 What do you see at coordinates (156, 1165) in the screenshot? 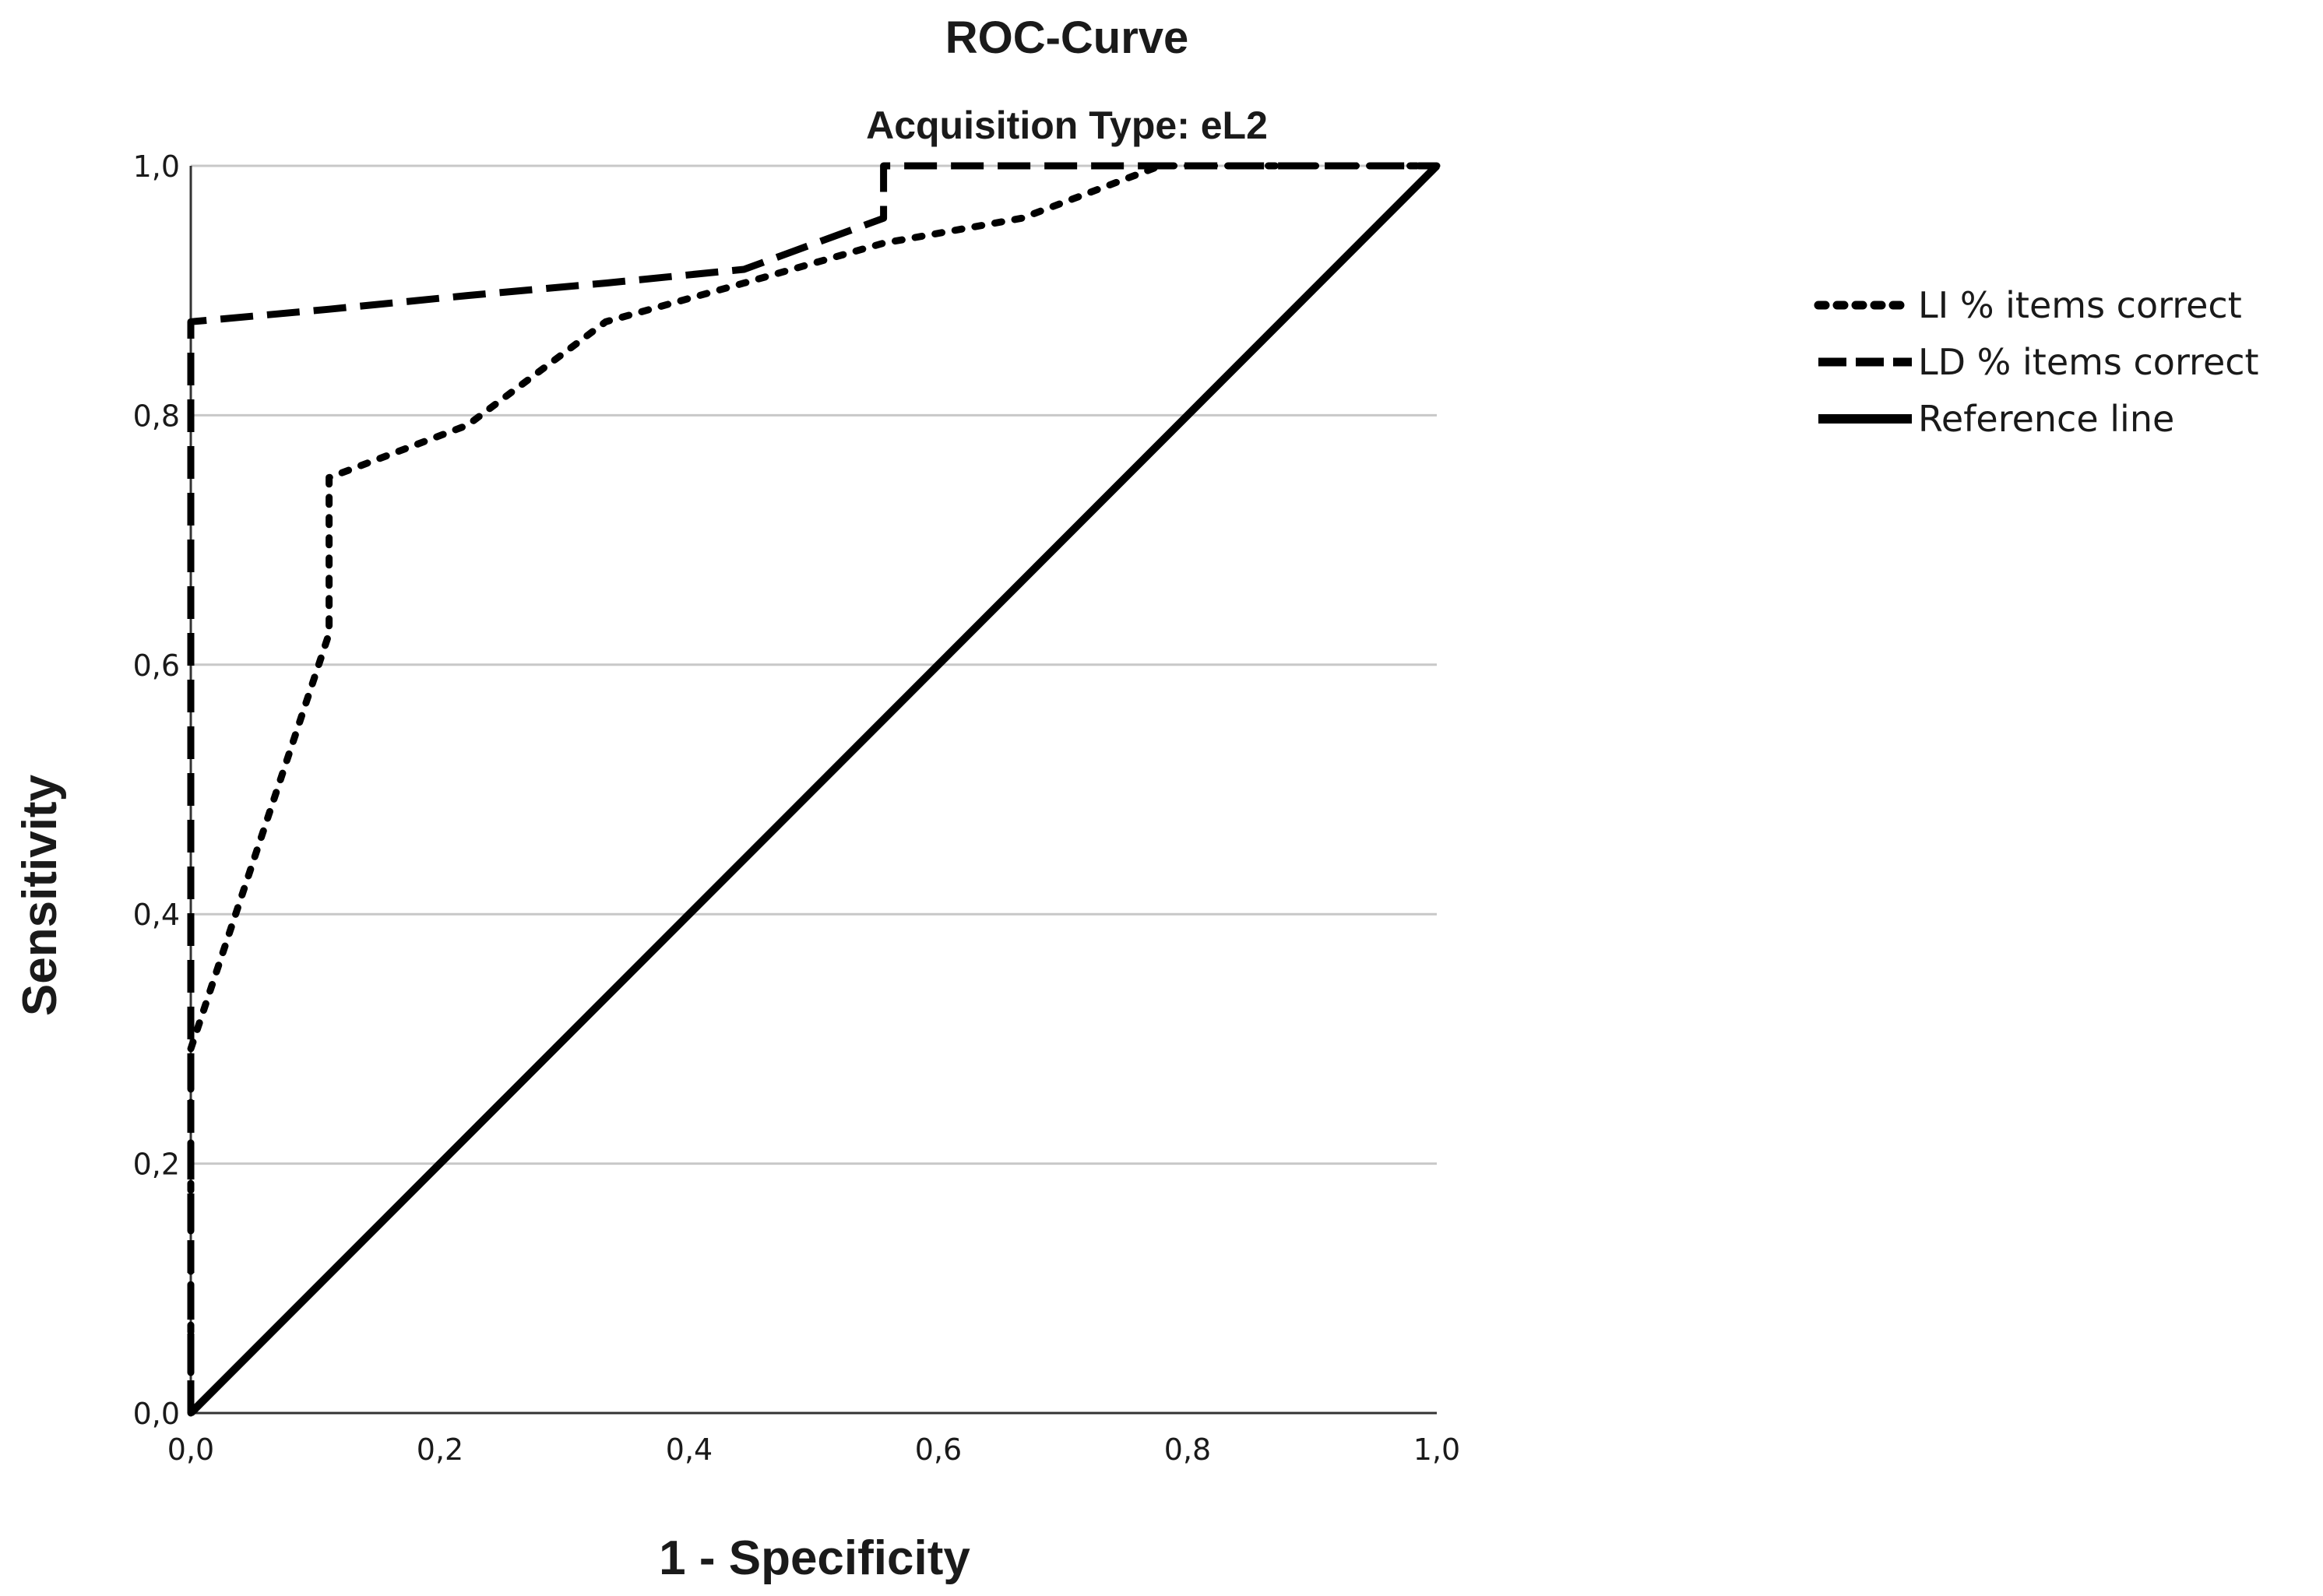
I see `y-tick-label-1: 0,2` at bounding box center [156, 1165].